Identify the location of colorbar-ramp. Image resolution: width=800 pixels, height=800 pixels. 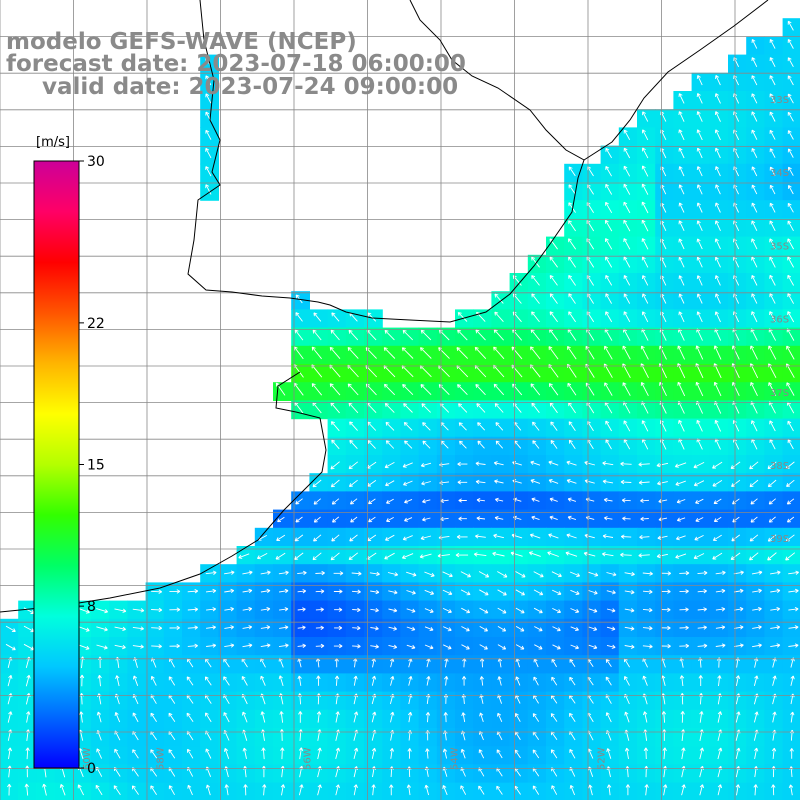
(56, 464).